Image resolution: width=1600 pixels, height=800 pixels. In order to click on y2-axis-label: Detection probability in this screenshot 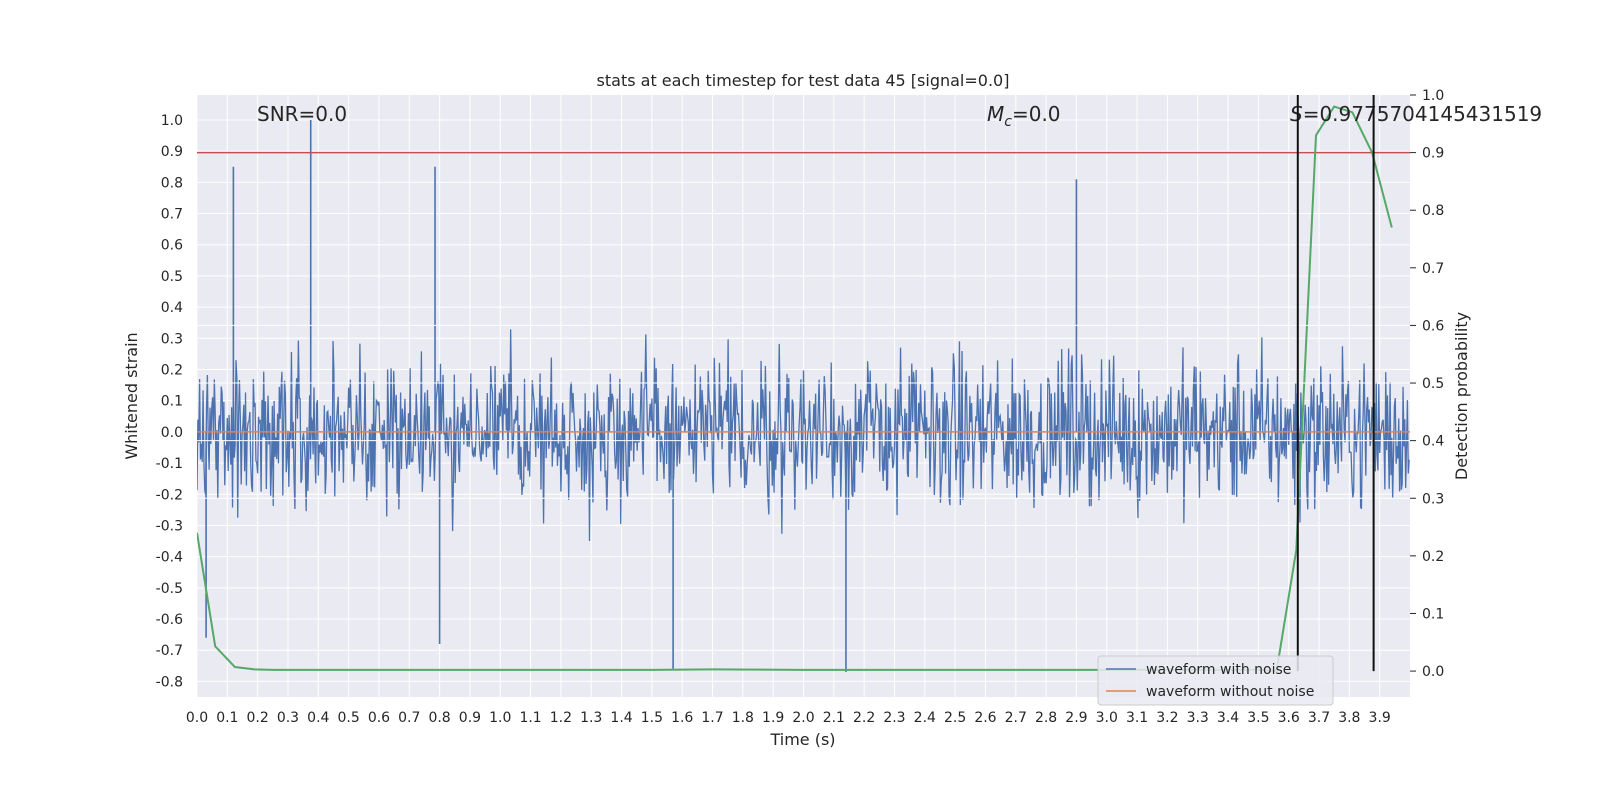, I will do `click(1461, 396)`.